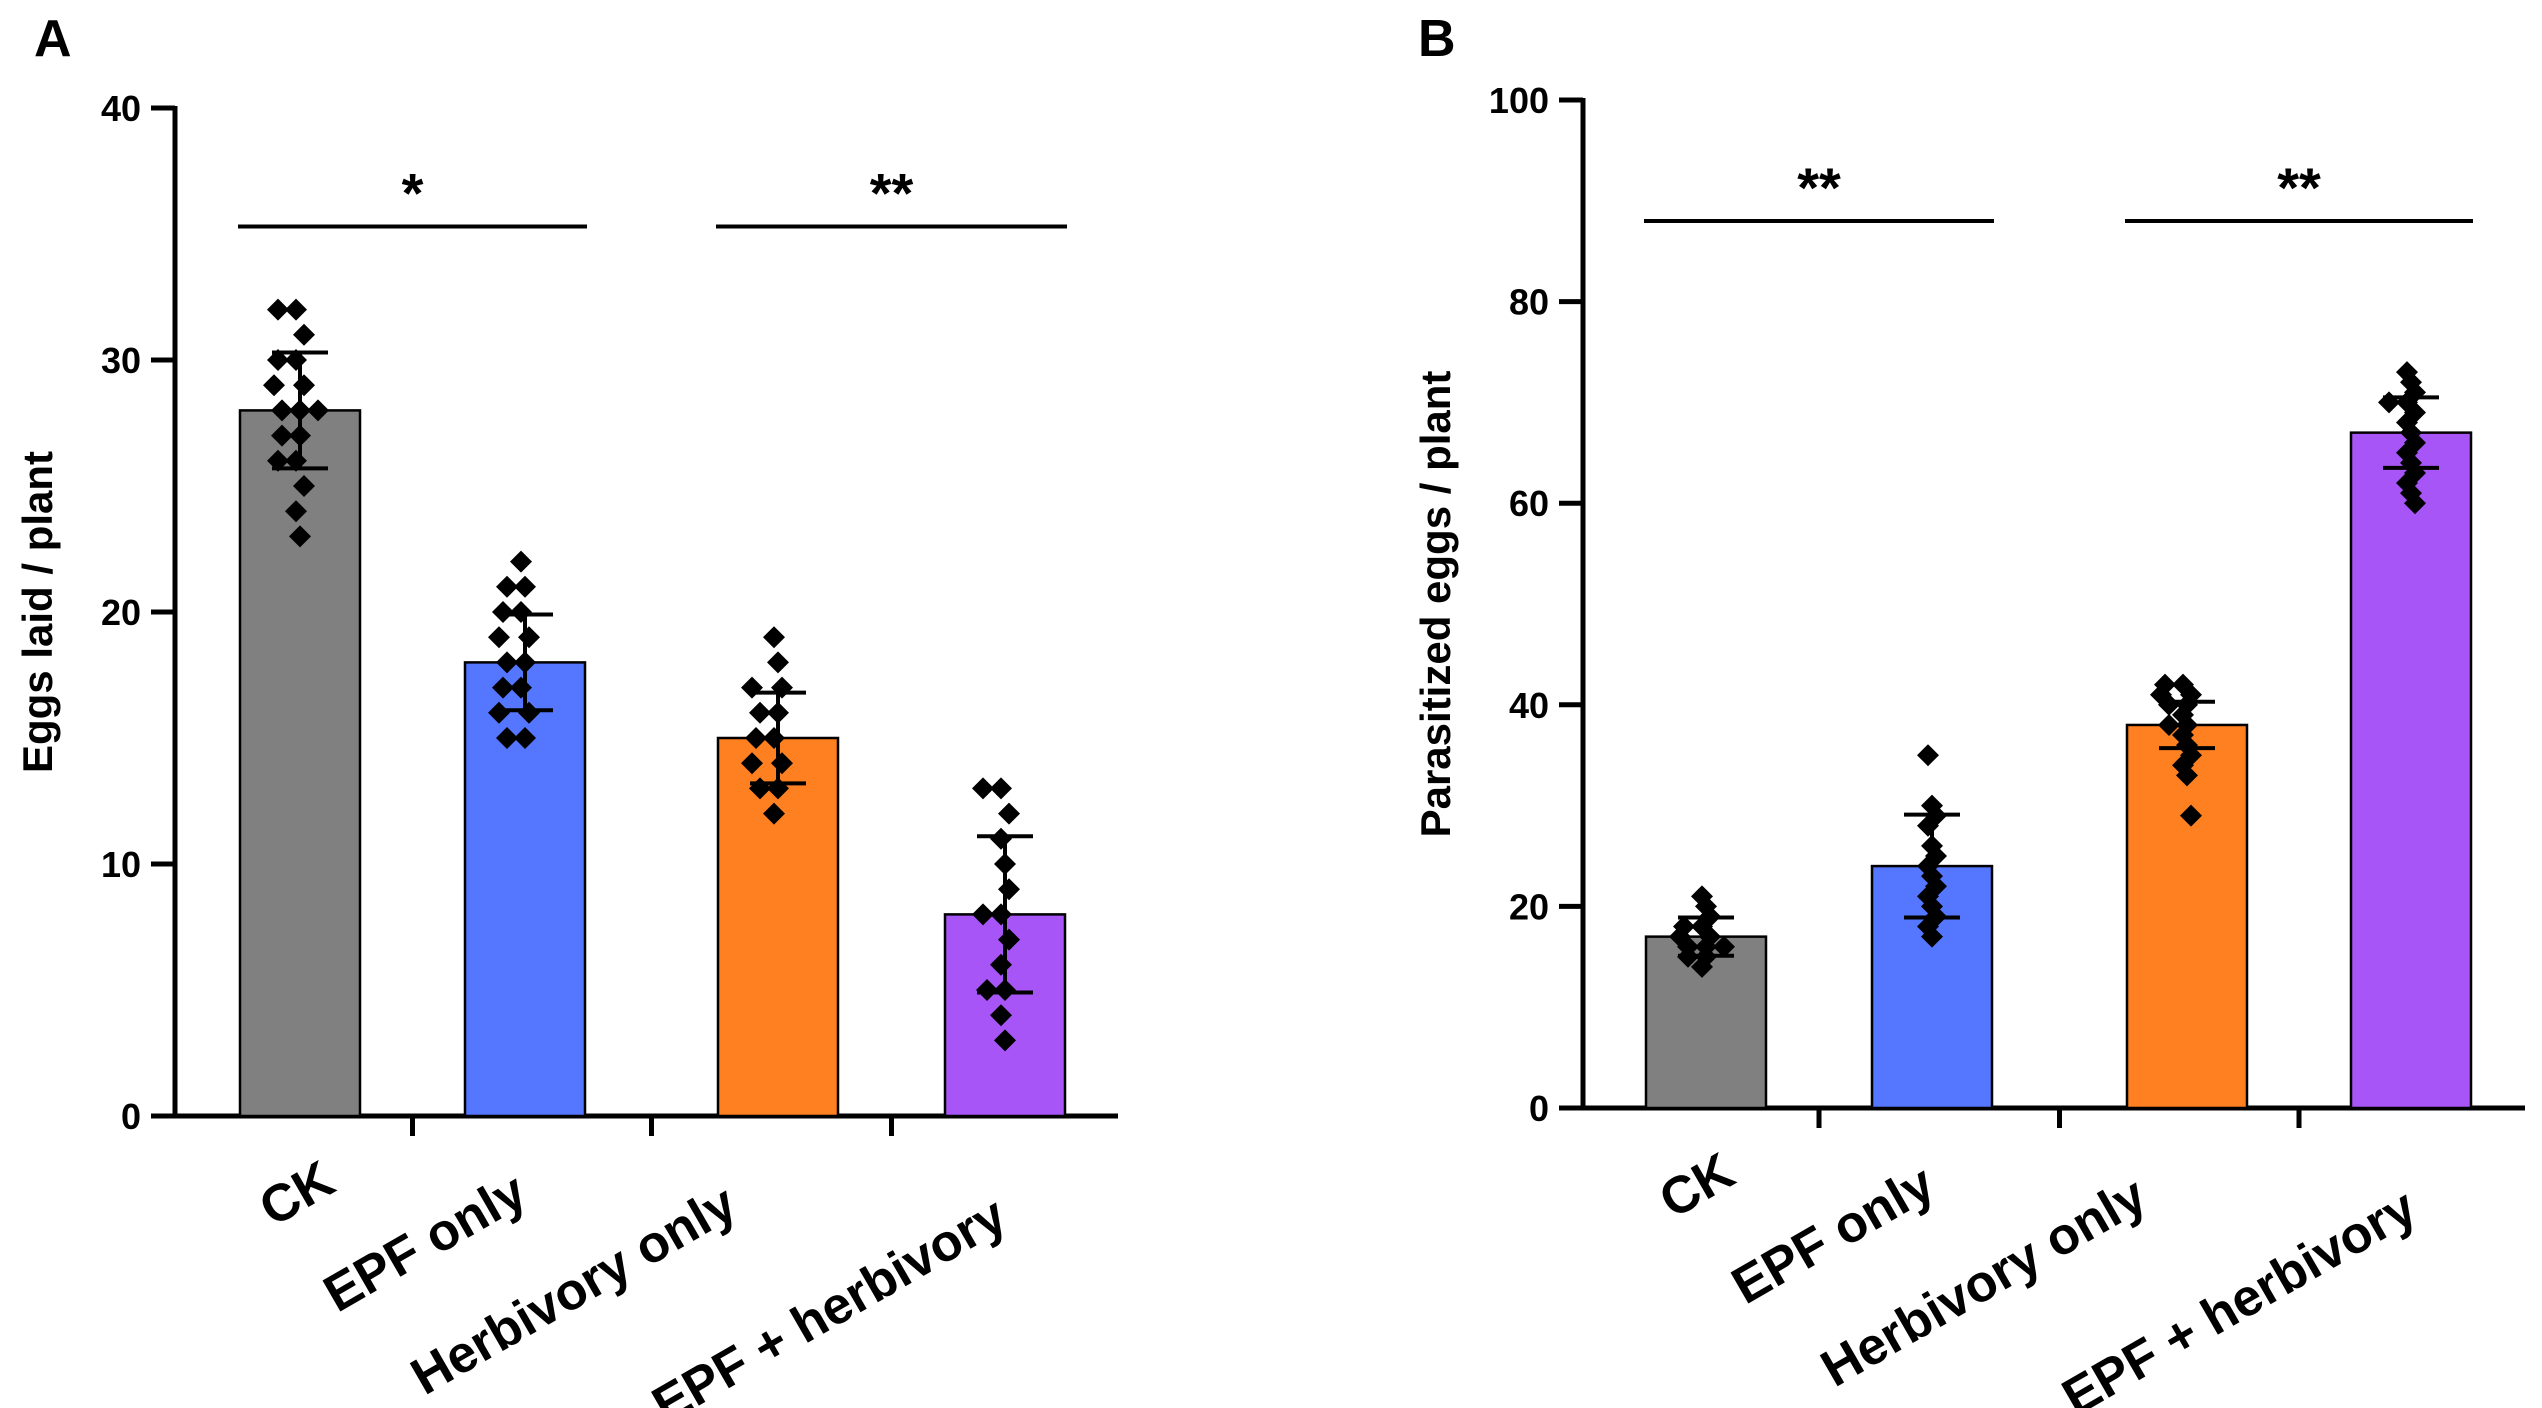 The width and height of the screenshot is (2542, 1408). What do you see at coordinates (1529, 705) in the screenshot?
I see `panel-b-ytick-label: 40` at bounding box center [1529, 705].